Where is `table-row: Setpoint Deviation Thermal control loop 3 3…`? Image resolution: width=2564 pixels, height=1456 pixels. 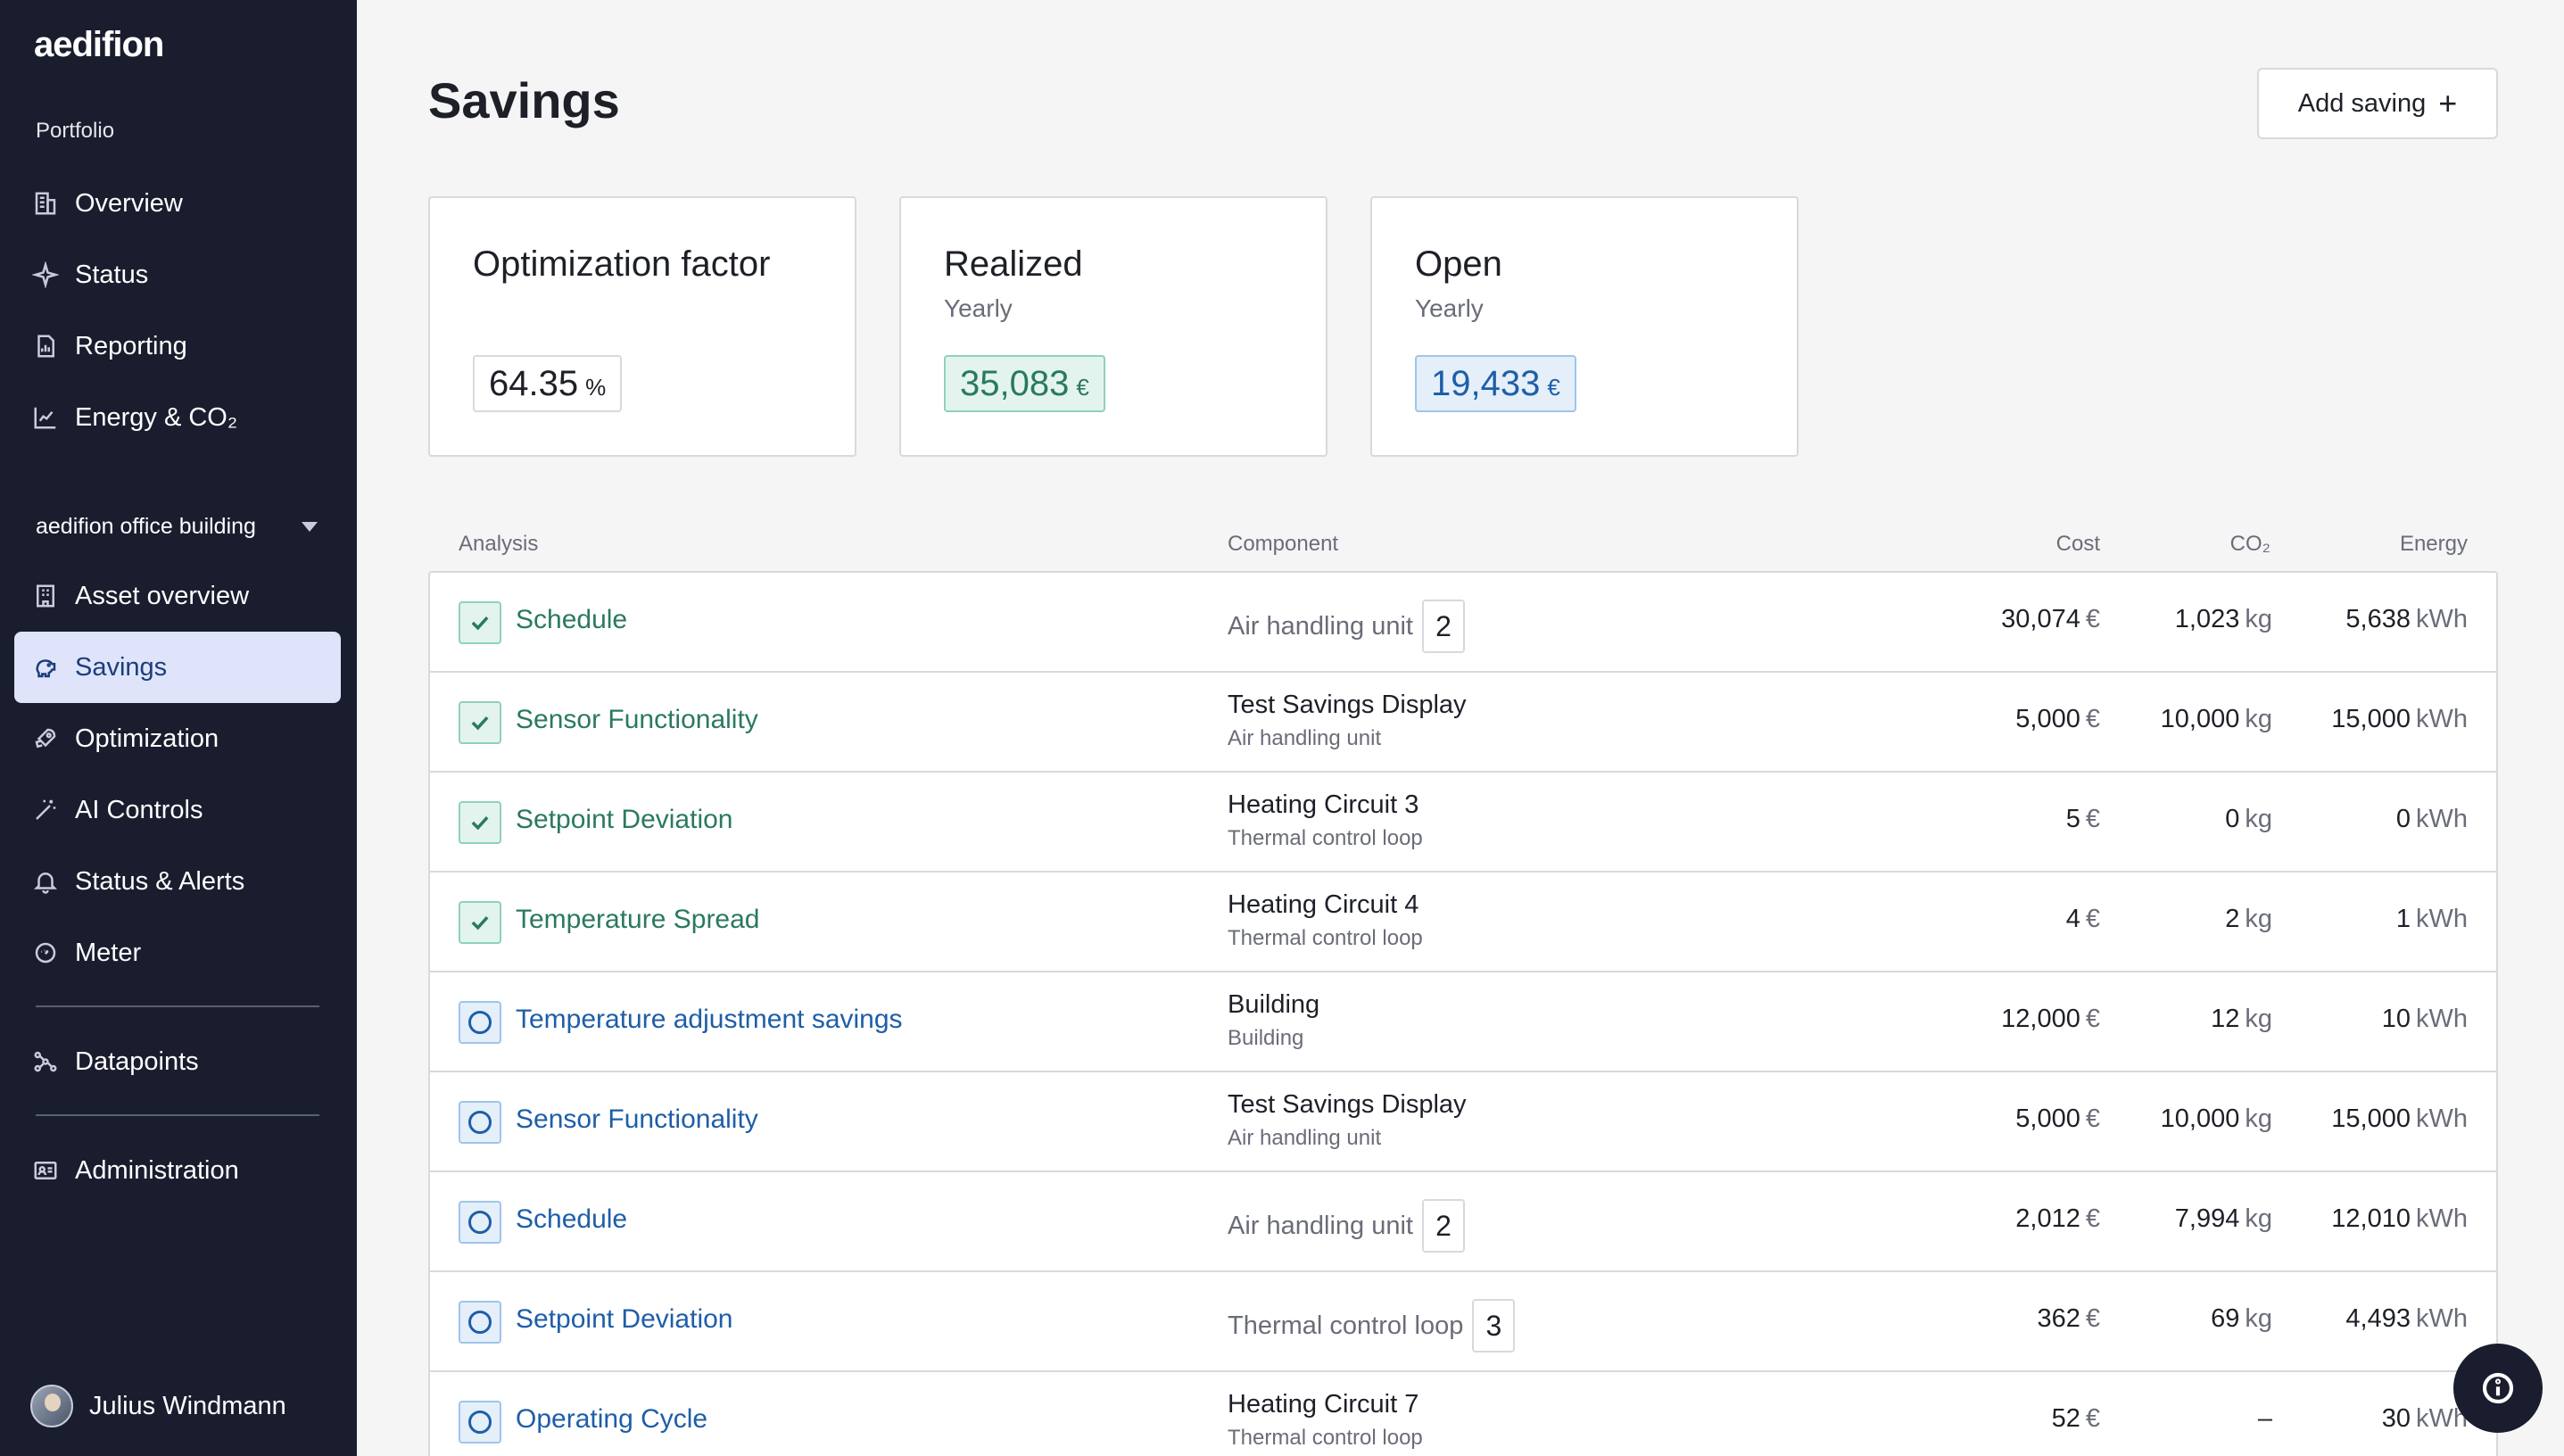 table-row: Setpoint Deviation Thermal control loop 3 3… is located at coordinates (1463, 1322).